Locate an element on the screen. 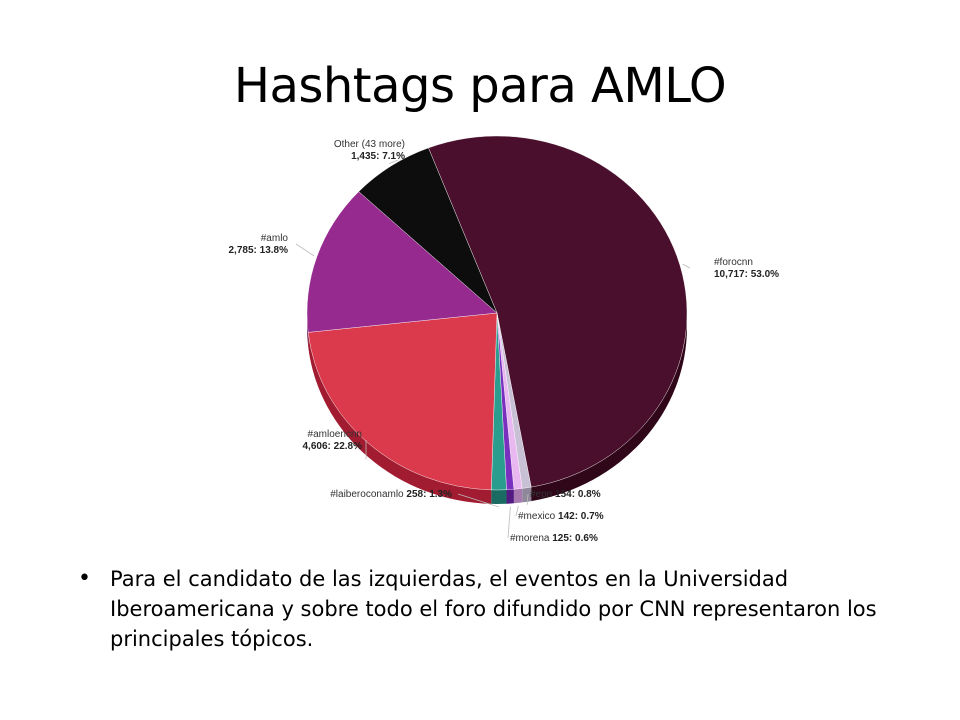 This screenshot has height=720, width=960. pie-label-amloencnn: #amloencnn 4,606: 22.8% is located at coordinates (333, 440).